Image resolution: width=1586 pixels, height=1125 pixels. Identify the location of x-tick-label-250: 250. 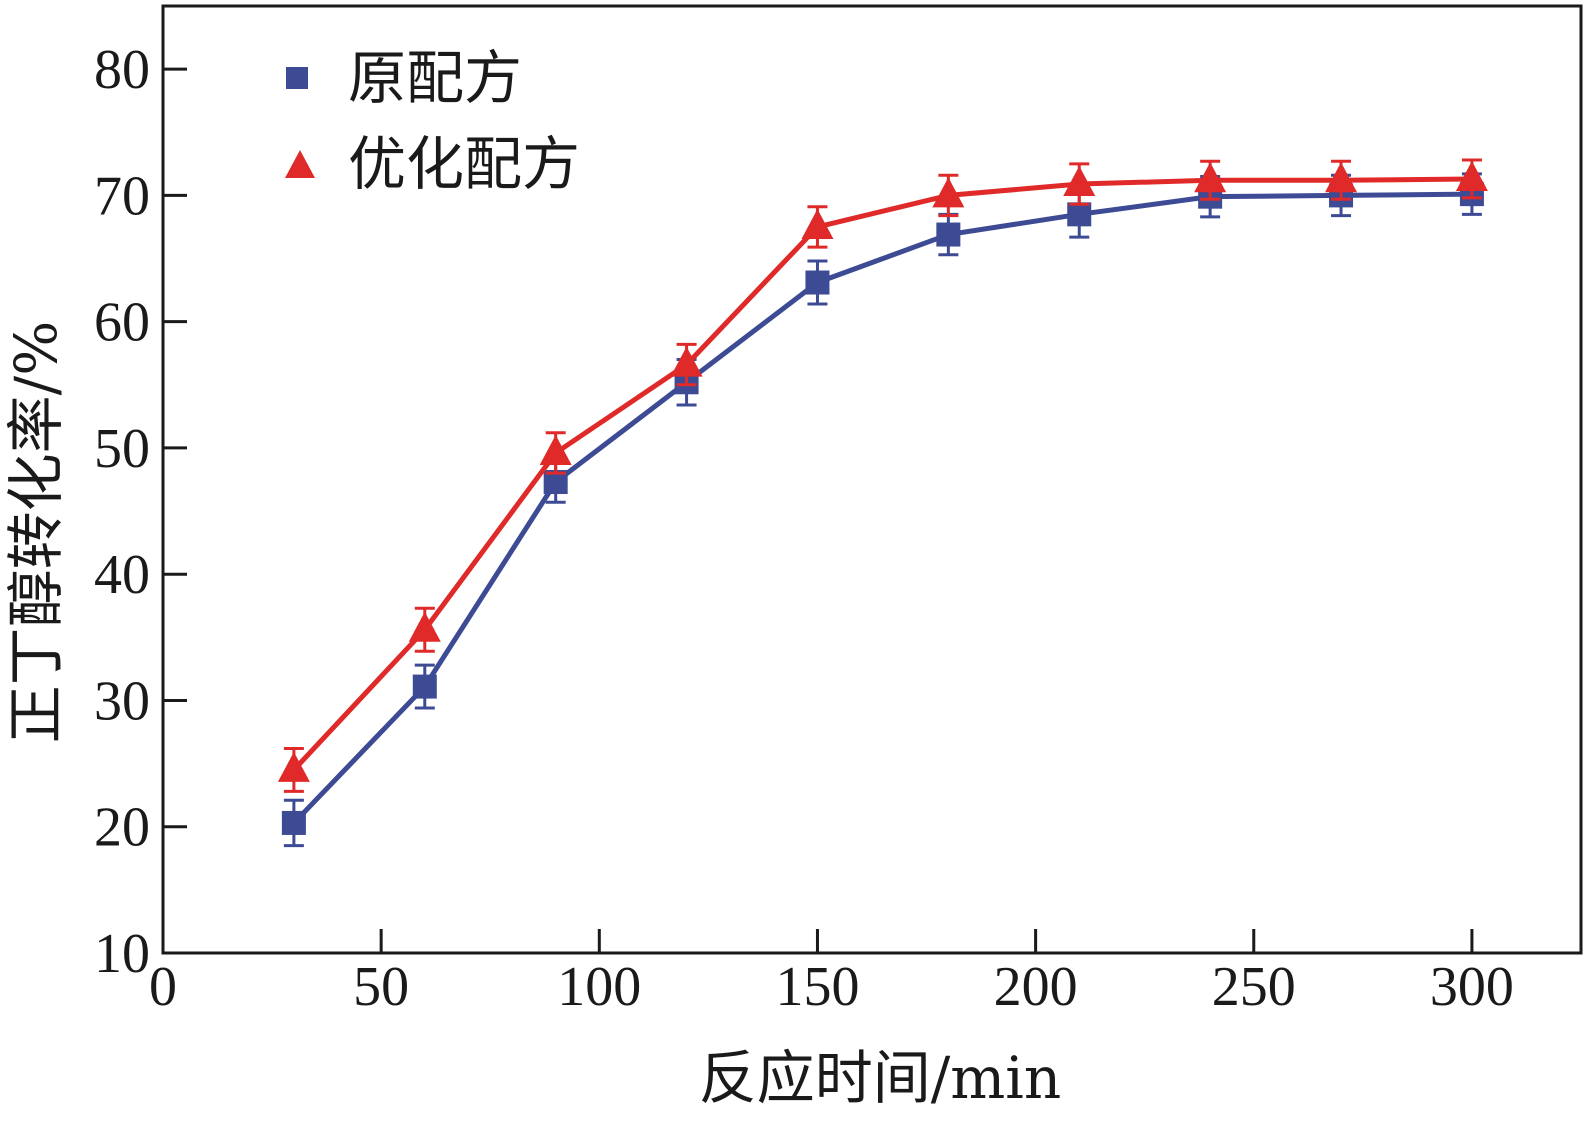
(1254, 987).